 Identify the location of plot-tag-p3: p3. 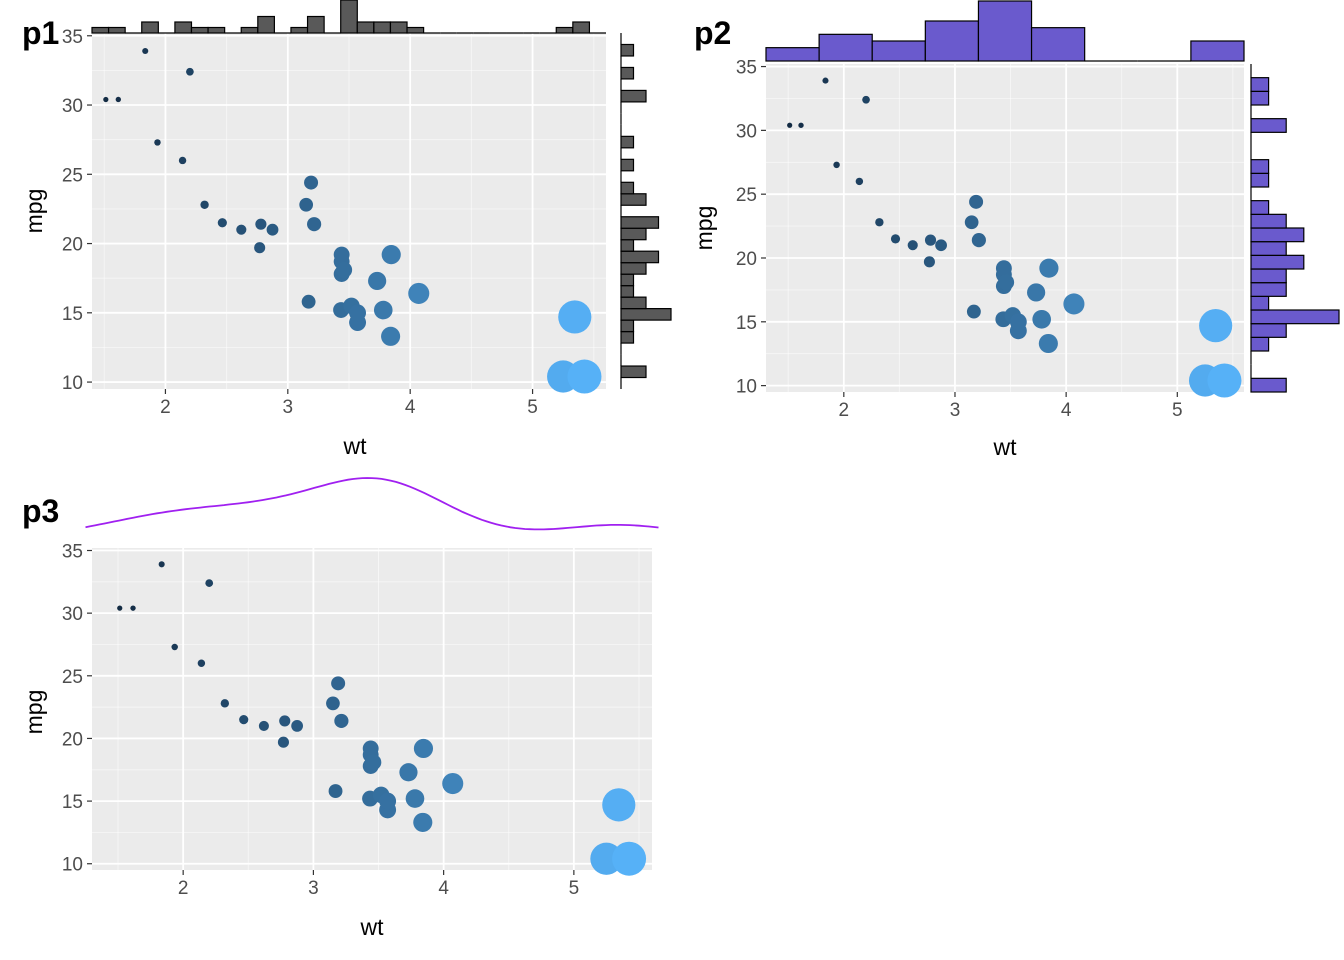
(40, 511).